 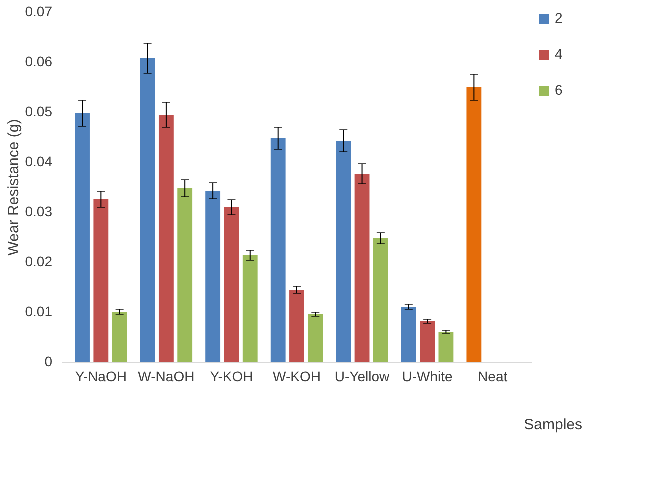 I want to click on y-tick-label: 0, so click(x=48, y=362).